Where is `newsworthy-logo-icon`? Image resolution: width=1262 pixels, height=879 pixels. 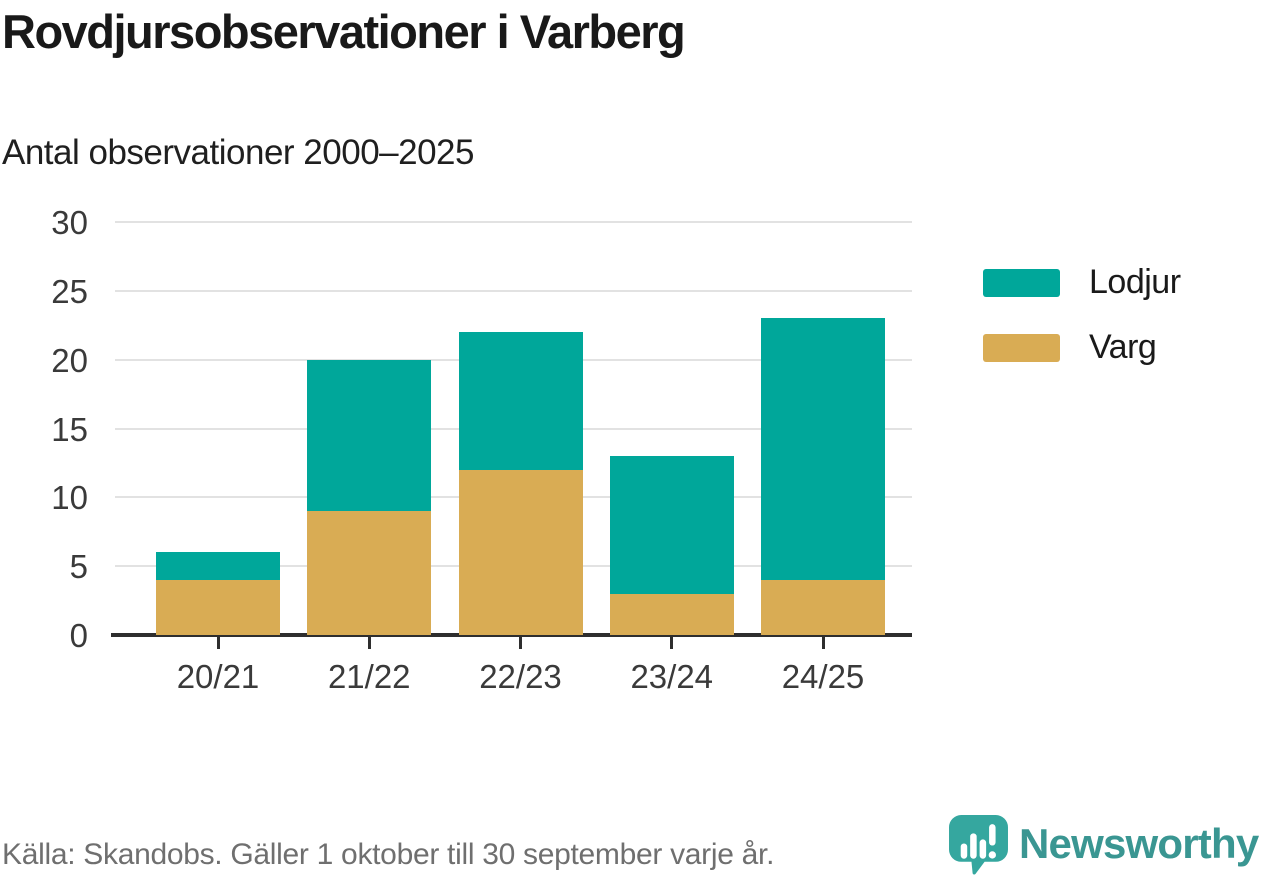
newsworthy-logo-icon is located at coordinates (978, 844).